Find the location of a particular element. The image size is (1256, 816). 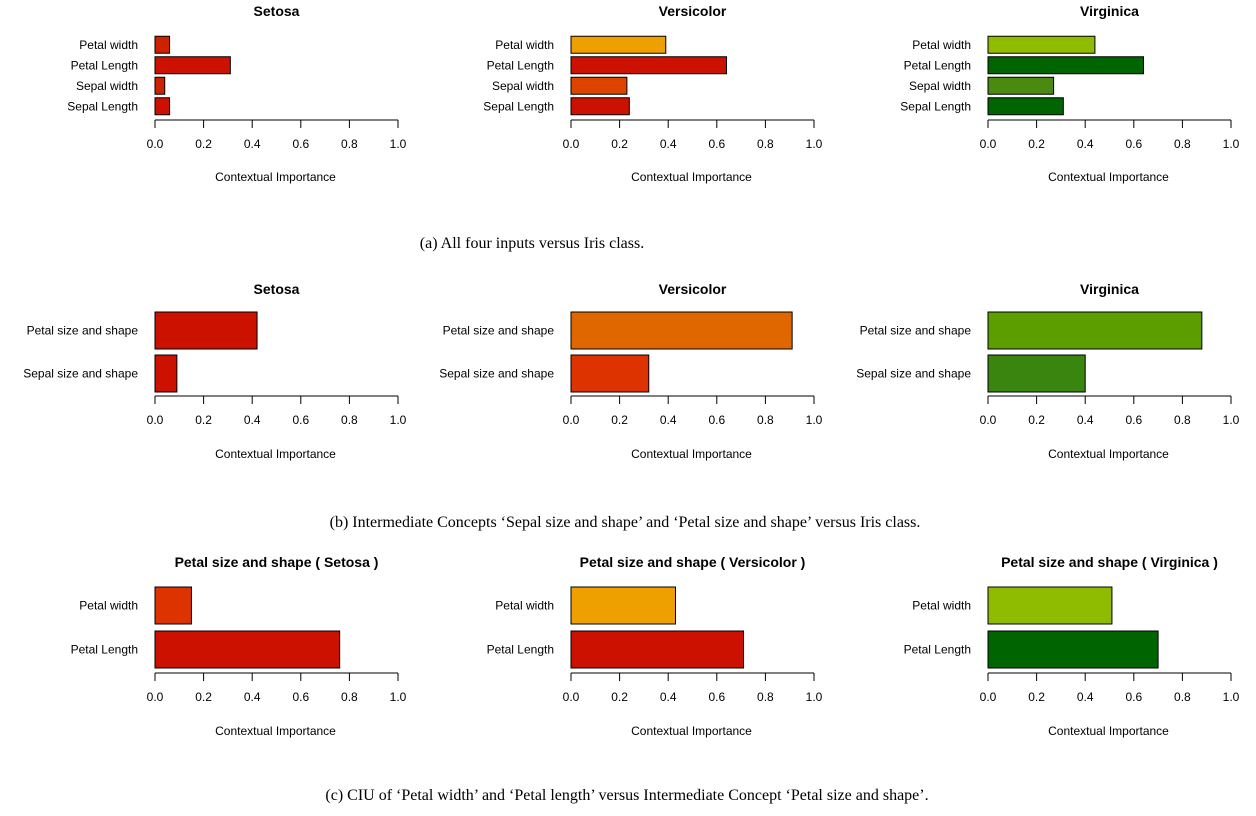

caption-a: (a) All four inputs versus Iris class. is located at coordinates (532, 243).